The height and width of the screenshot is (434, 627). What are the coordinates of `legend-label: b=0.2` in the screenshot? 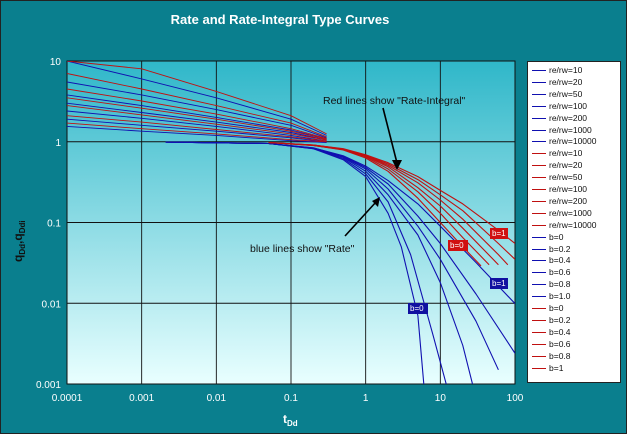 It's located at (560, 319).